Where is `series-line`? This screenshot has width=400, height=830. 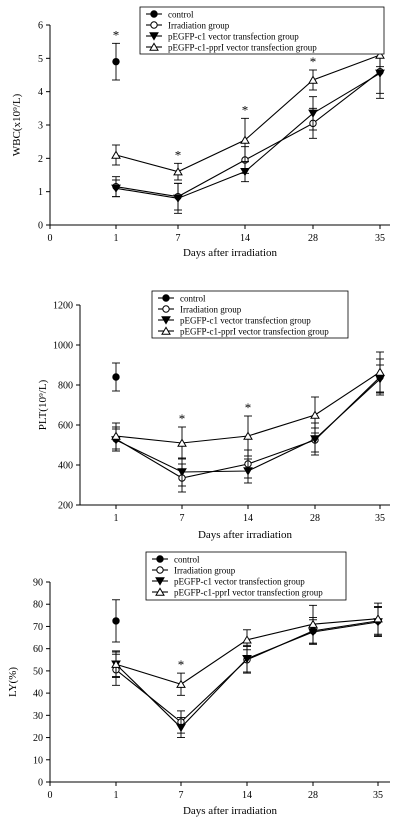 series-line is located at coordinates (248, 135).